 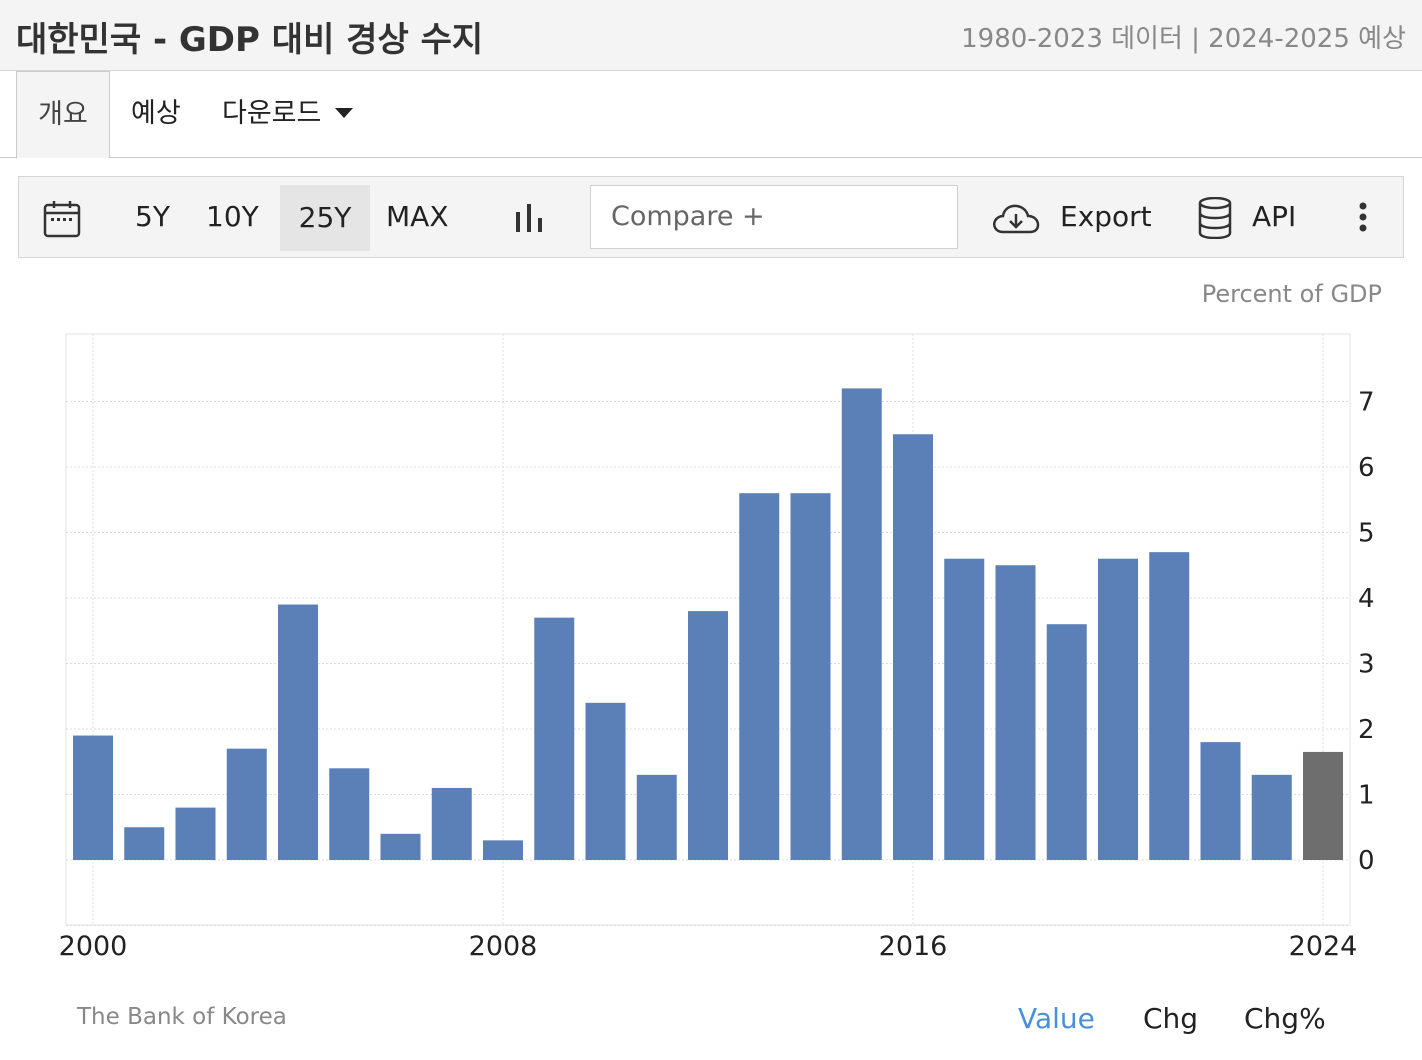 What do you see at coordinates (1171, 1018) in the screenshot?
I see `view-chg-button: Chg` at bounding box center [1171, 1018].